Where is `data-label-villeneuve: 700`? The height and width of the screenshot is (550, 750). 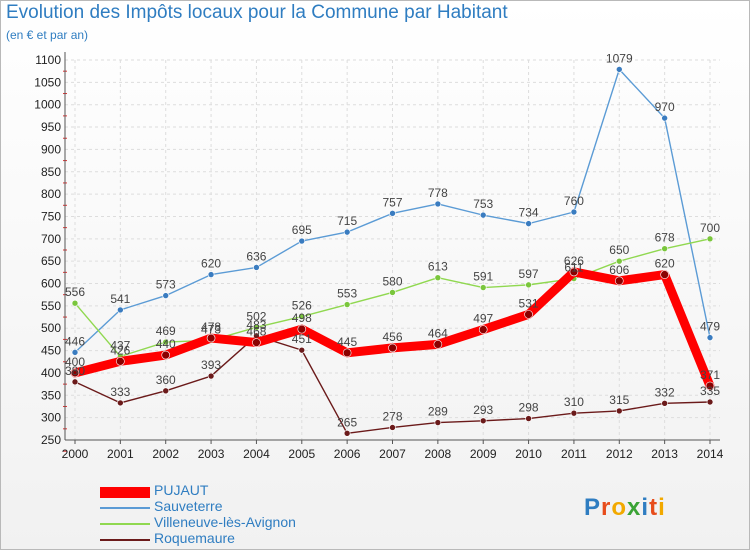 data-label-villeneuve: 700 is located at coordinates (710, 228).